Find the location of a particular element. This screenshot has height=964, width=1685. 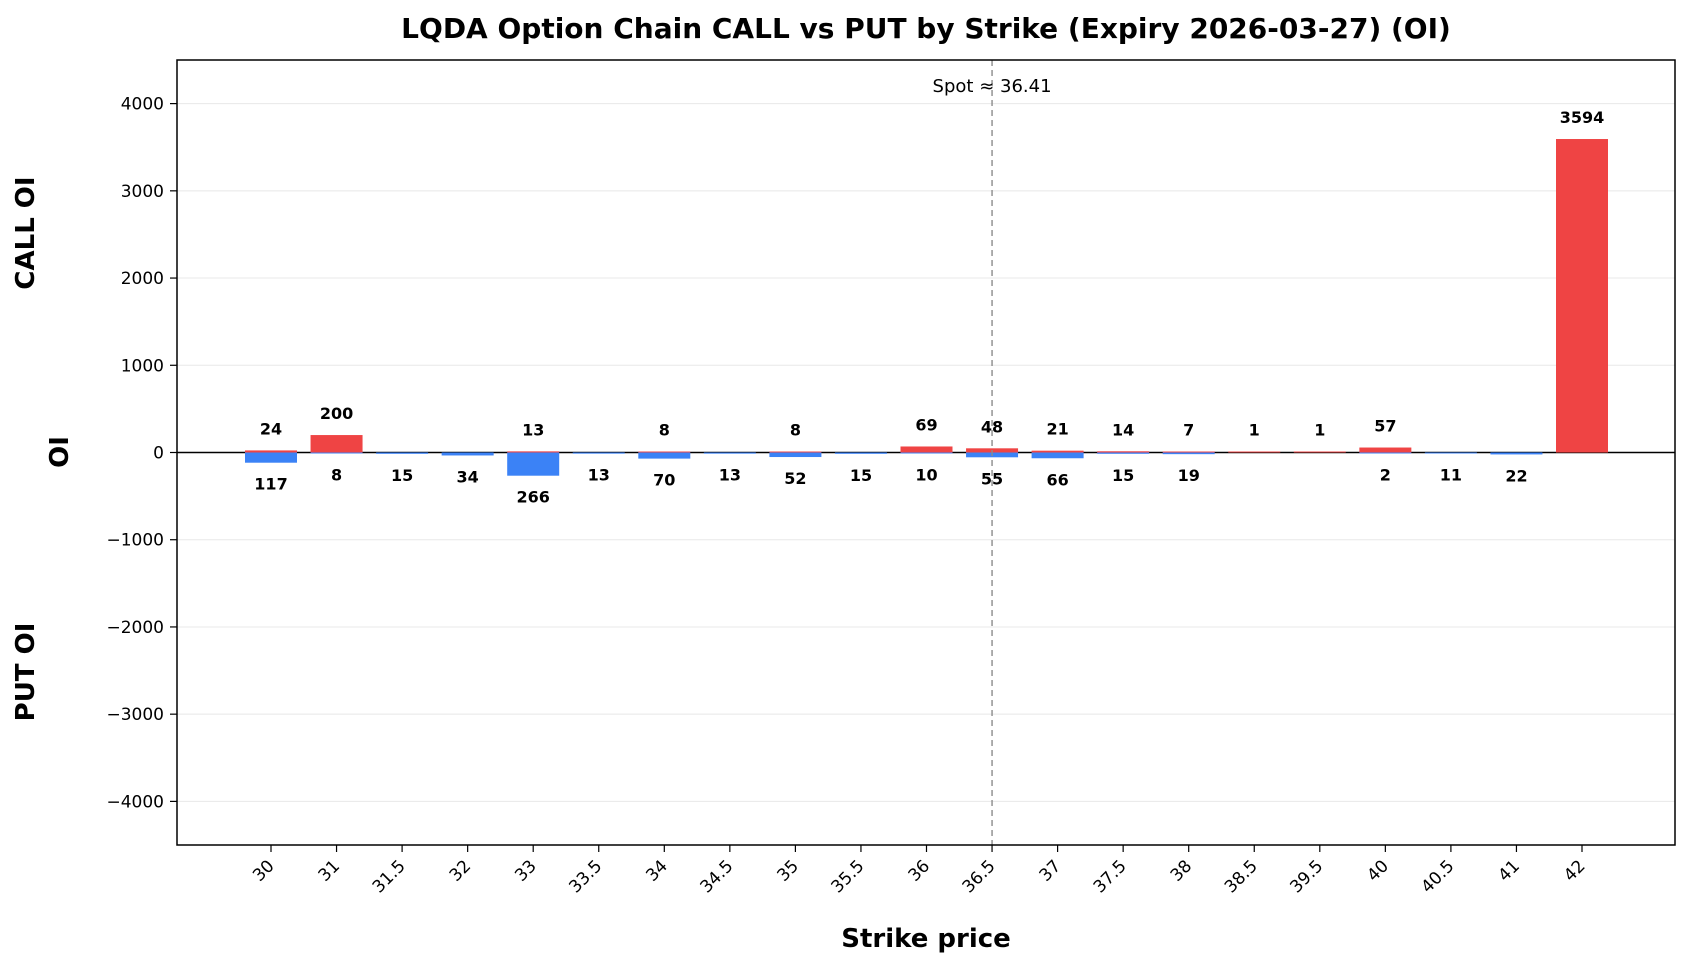

y-tick-label: 1000 is located at coordinates (142, 366).